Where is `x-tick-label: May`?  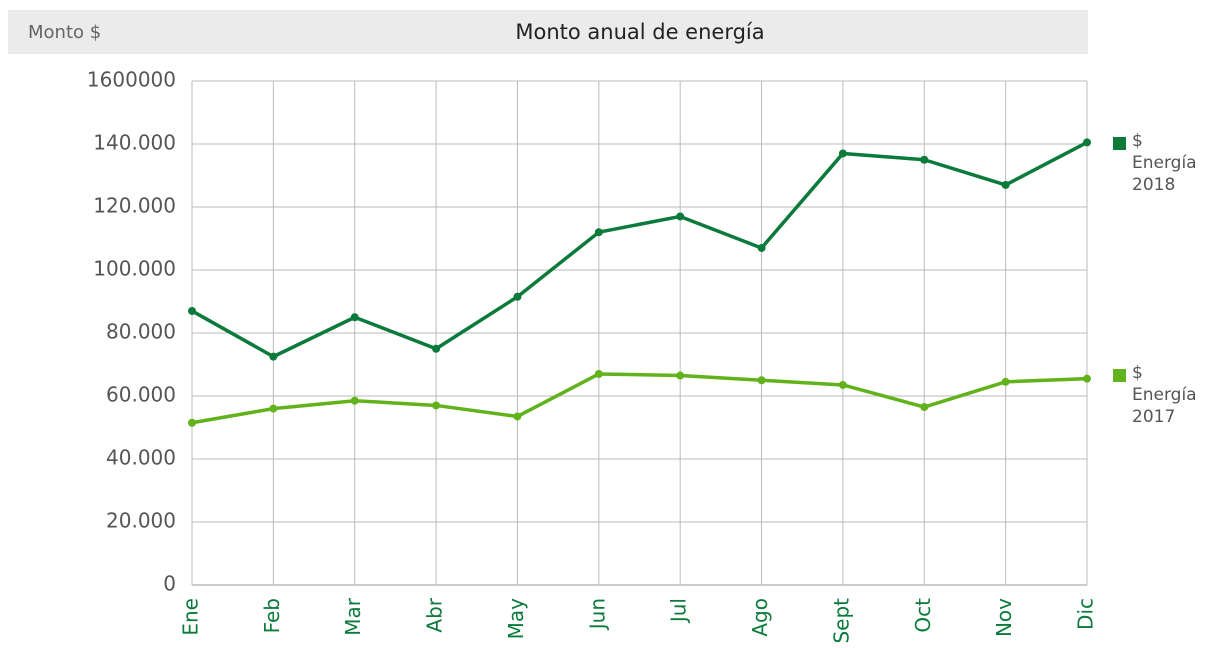 x-tick-label: May is located at coordinates (516, 619).